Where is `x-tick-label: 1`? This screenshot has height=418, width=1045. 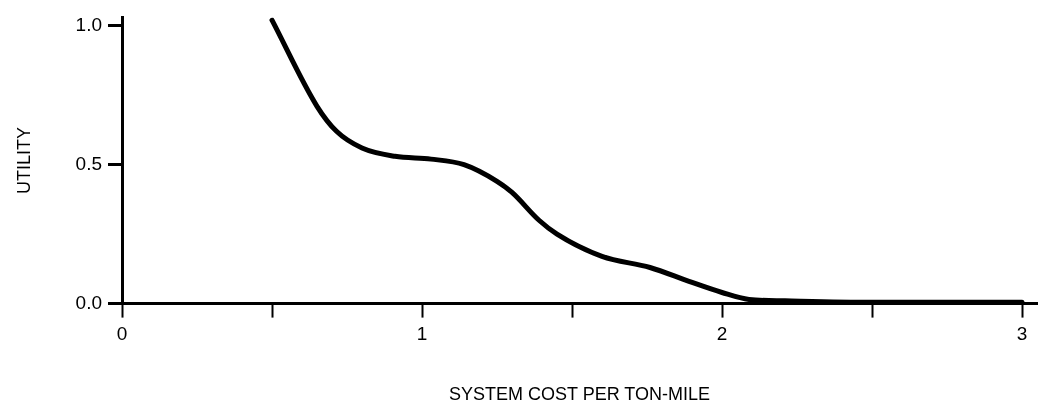 x-tick-label: 1 is located at coordinates (422, 334).